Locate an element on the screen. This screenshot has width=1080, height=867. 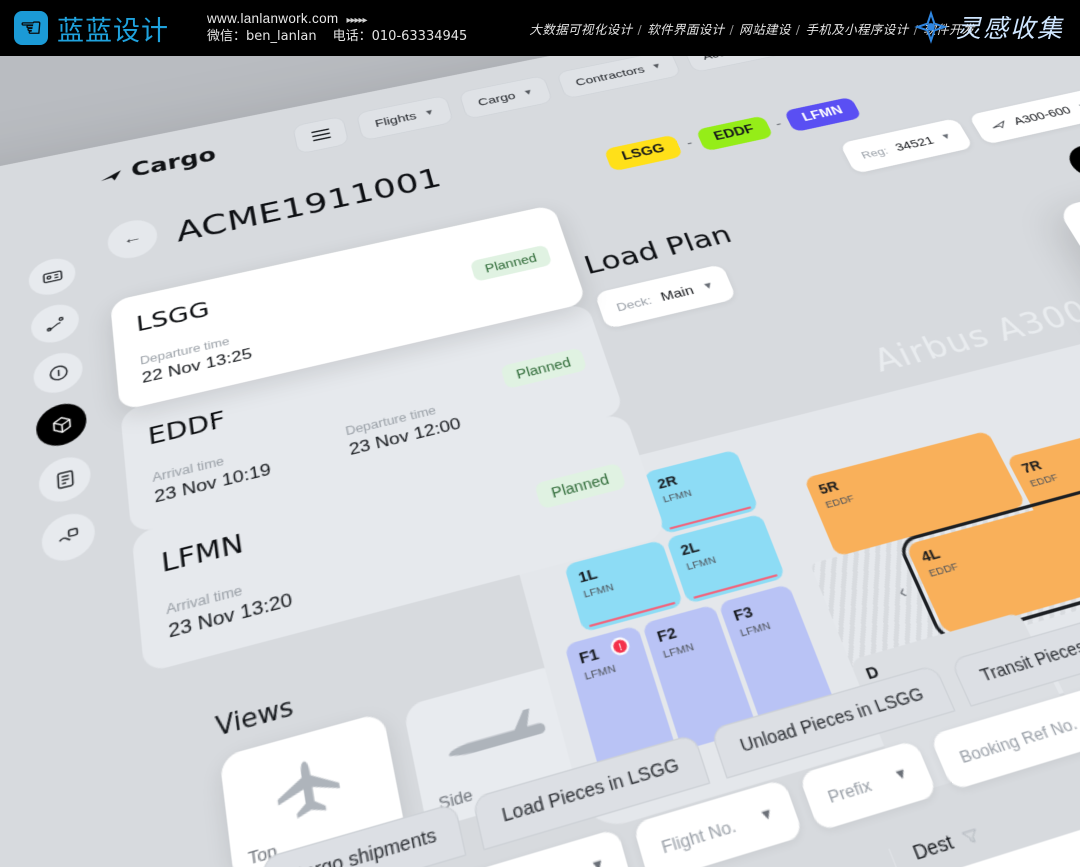
airplane-side-icon is located at coordinates (495, 732).